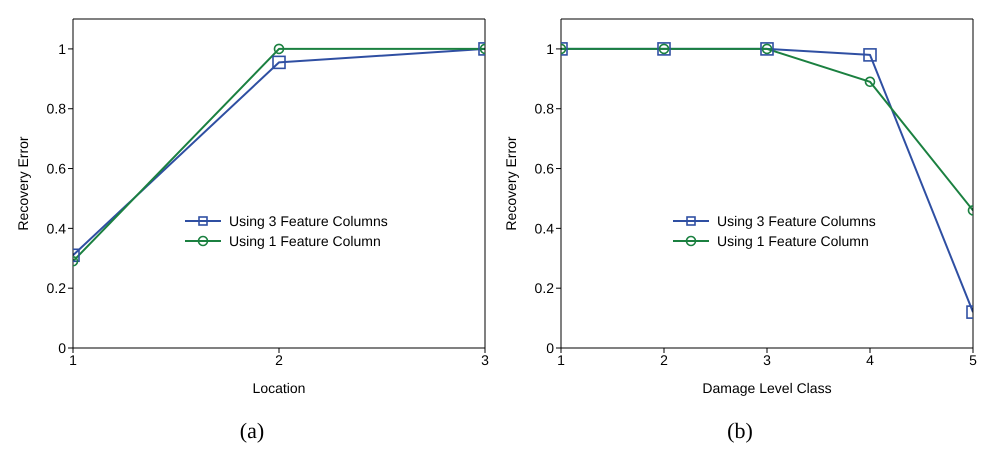  What do you see at coordinates (767, 388) in the screenshot?
I see `x-axis-title: Damage Level Class` at bounding box center [767, 388].